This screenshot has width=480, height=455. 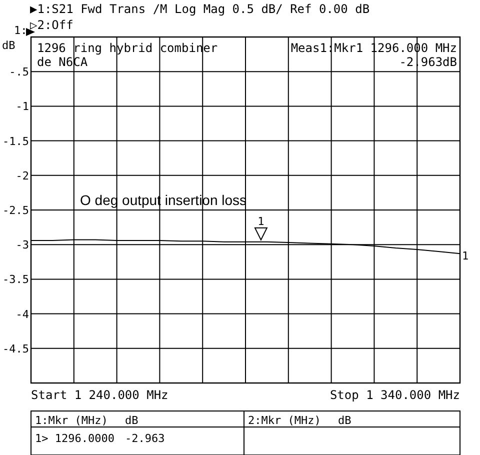 I want to click on y-axis-title: 1: dB, so click(x=15, y=38).